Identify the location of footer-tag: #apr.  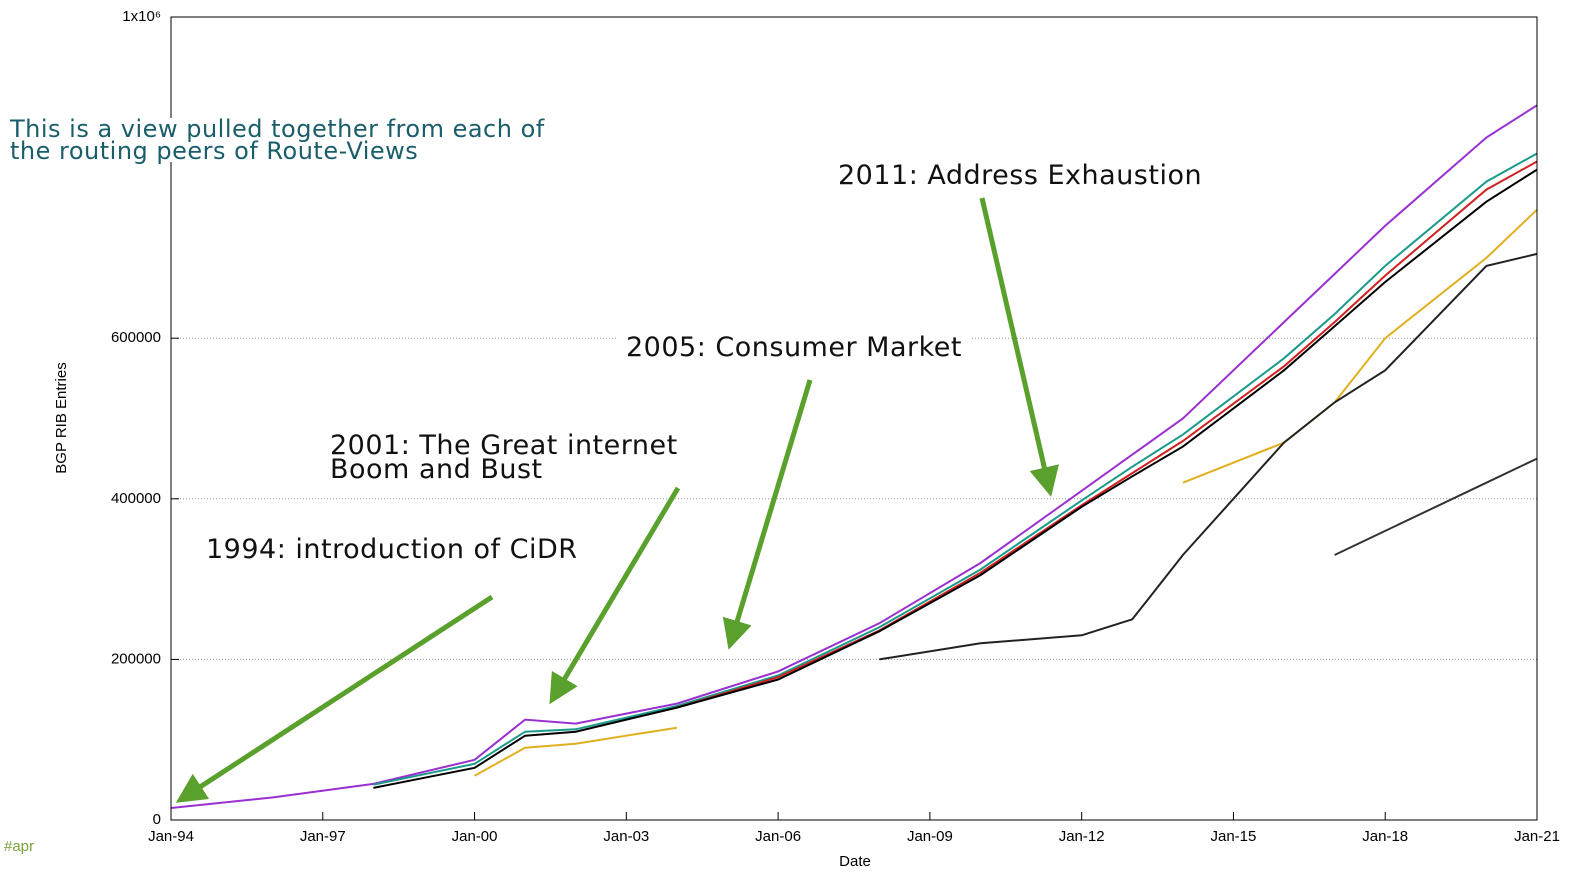
(19, 846).